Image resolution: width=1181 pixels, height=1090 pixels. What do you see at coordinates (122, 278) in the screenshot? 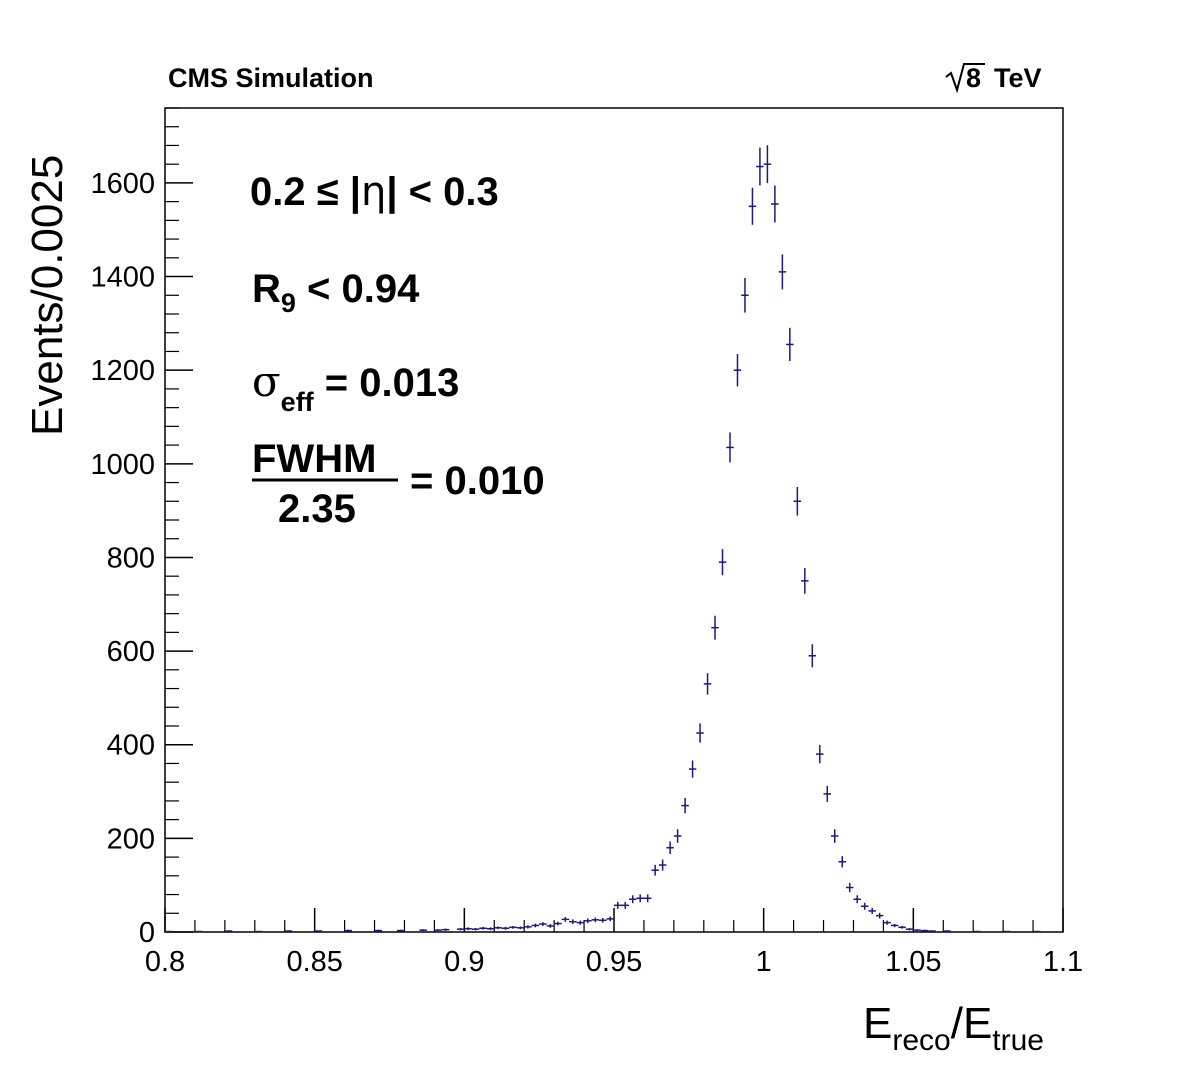
I see `y-tick-label: 1400` at bounding box center [122, 278].